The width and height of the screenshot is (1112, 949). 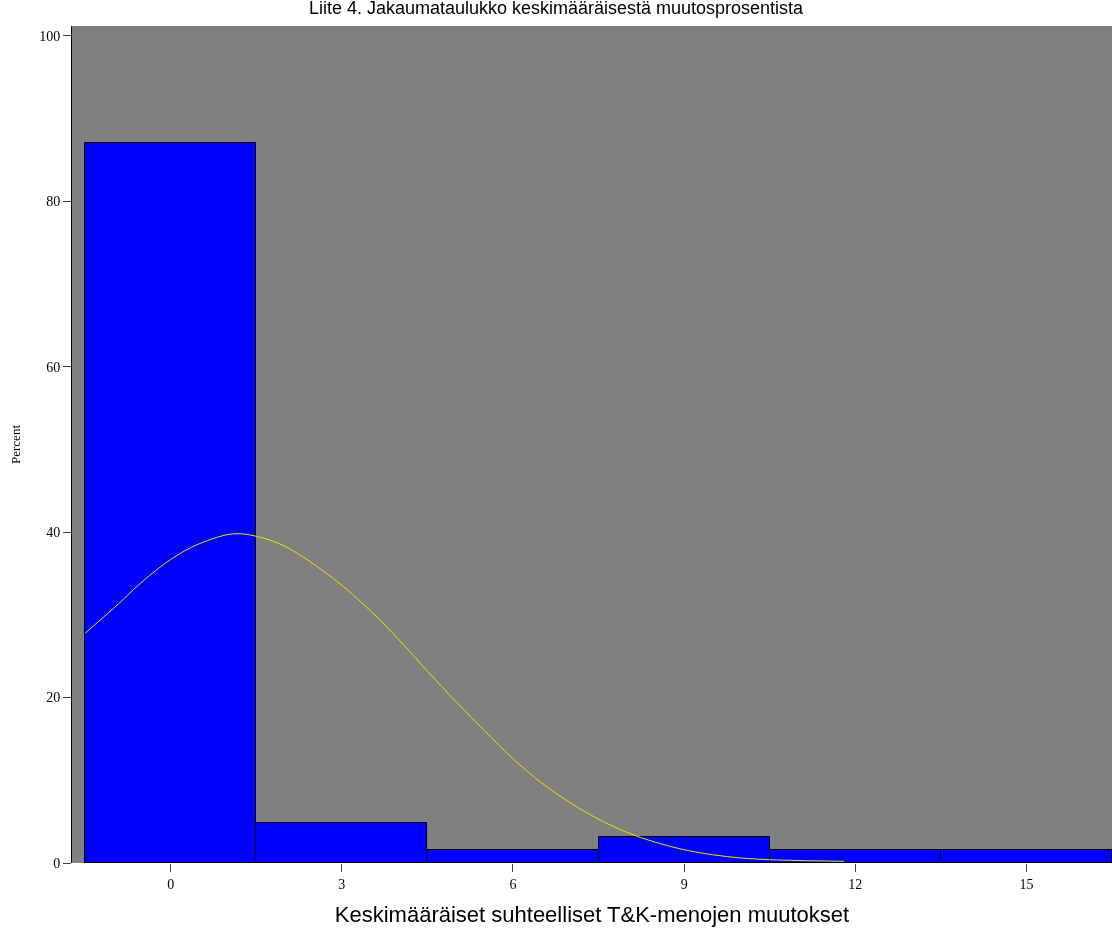 What do you see at coordinates (16, 444) in the screenshot?
I see `y-axis-title: Percent` at bounding box center [16, 444].